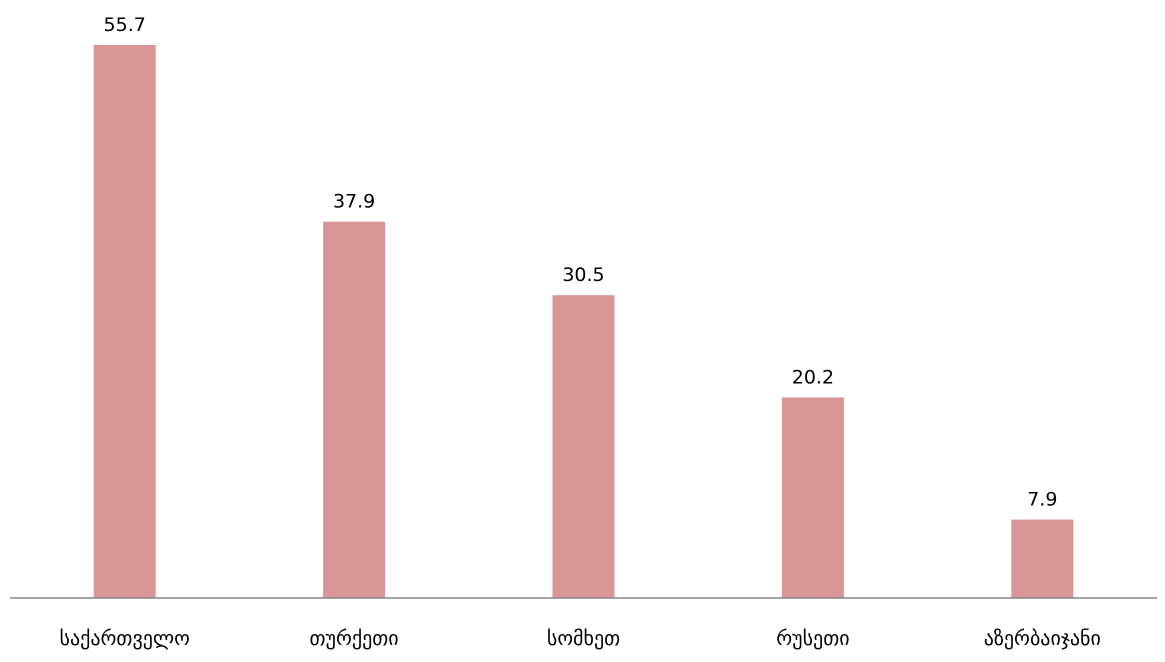  What do you see at coordinates (812, 638) in the screenshot?
I see `category-label-4: რუსეთი` at bounding box center [812, 638].